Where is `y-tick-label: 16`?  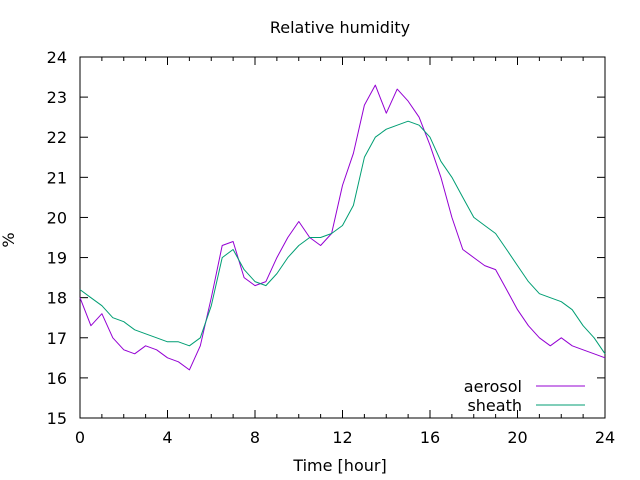 y-tick-label: 16 is located at coordinates (57, 378).